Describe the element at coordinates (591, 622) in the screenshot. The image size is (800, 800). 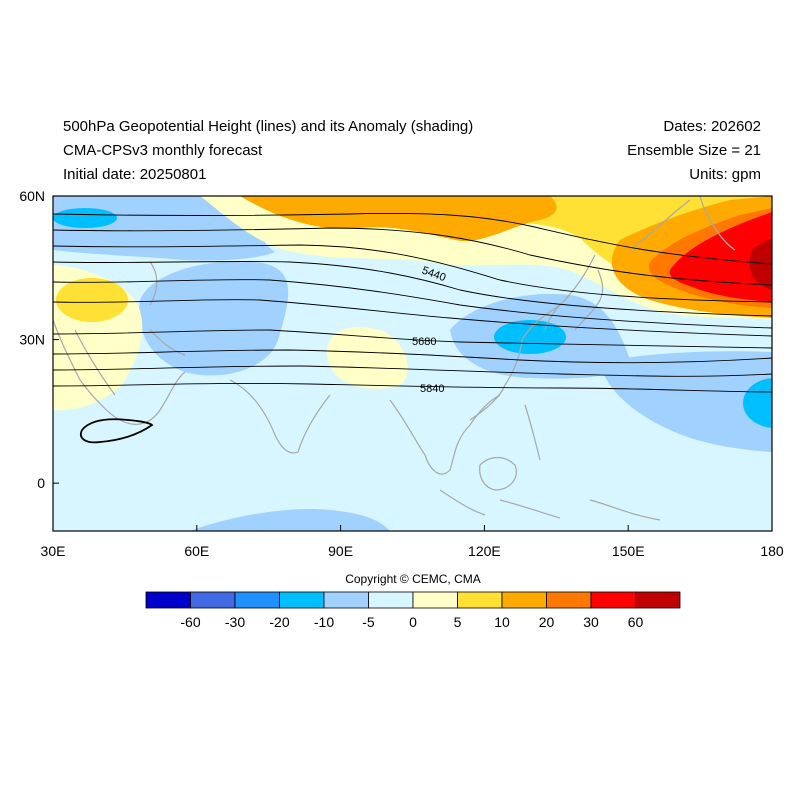
I see `legend-label: 30` at that location.